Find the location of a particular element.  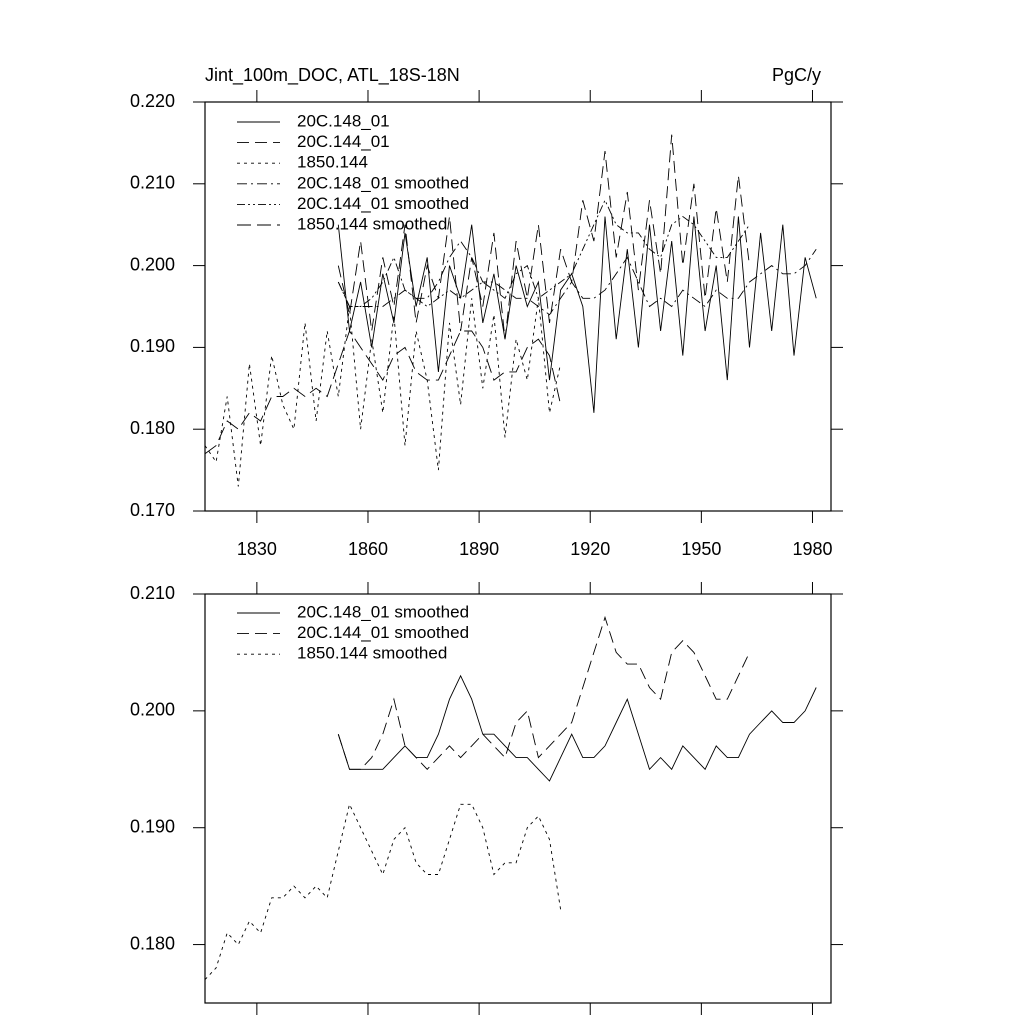

y-tick-label: 0.170 is located at coordinates (152, 510).